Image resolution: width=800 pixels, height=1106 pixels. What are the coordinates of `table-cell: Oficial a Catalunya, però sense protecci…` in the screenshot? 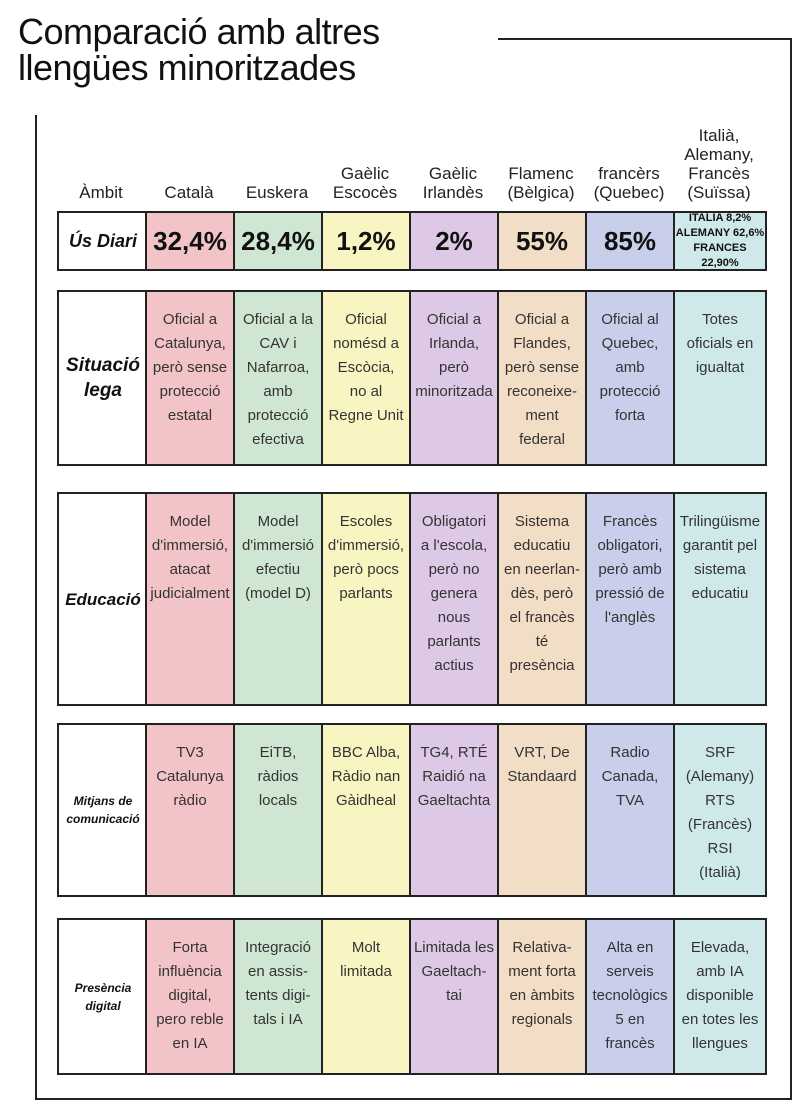 It's located at (189, 378).